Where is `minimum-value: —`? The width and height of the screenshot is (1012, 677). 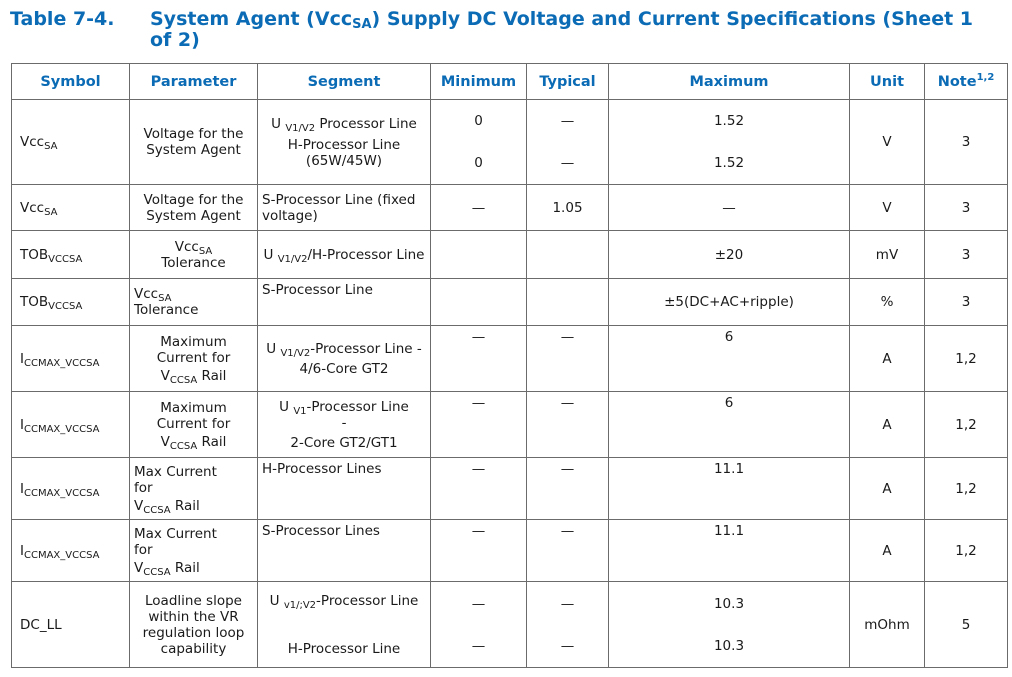
minimum-value: — is located at coordinates (478, 603).